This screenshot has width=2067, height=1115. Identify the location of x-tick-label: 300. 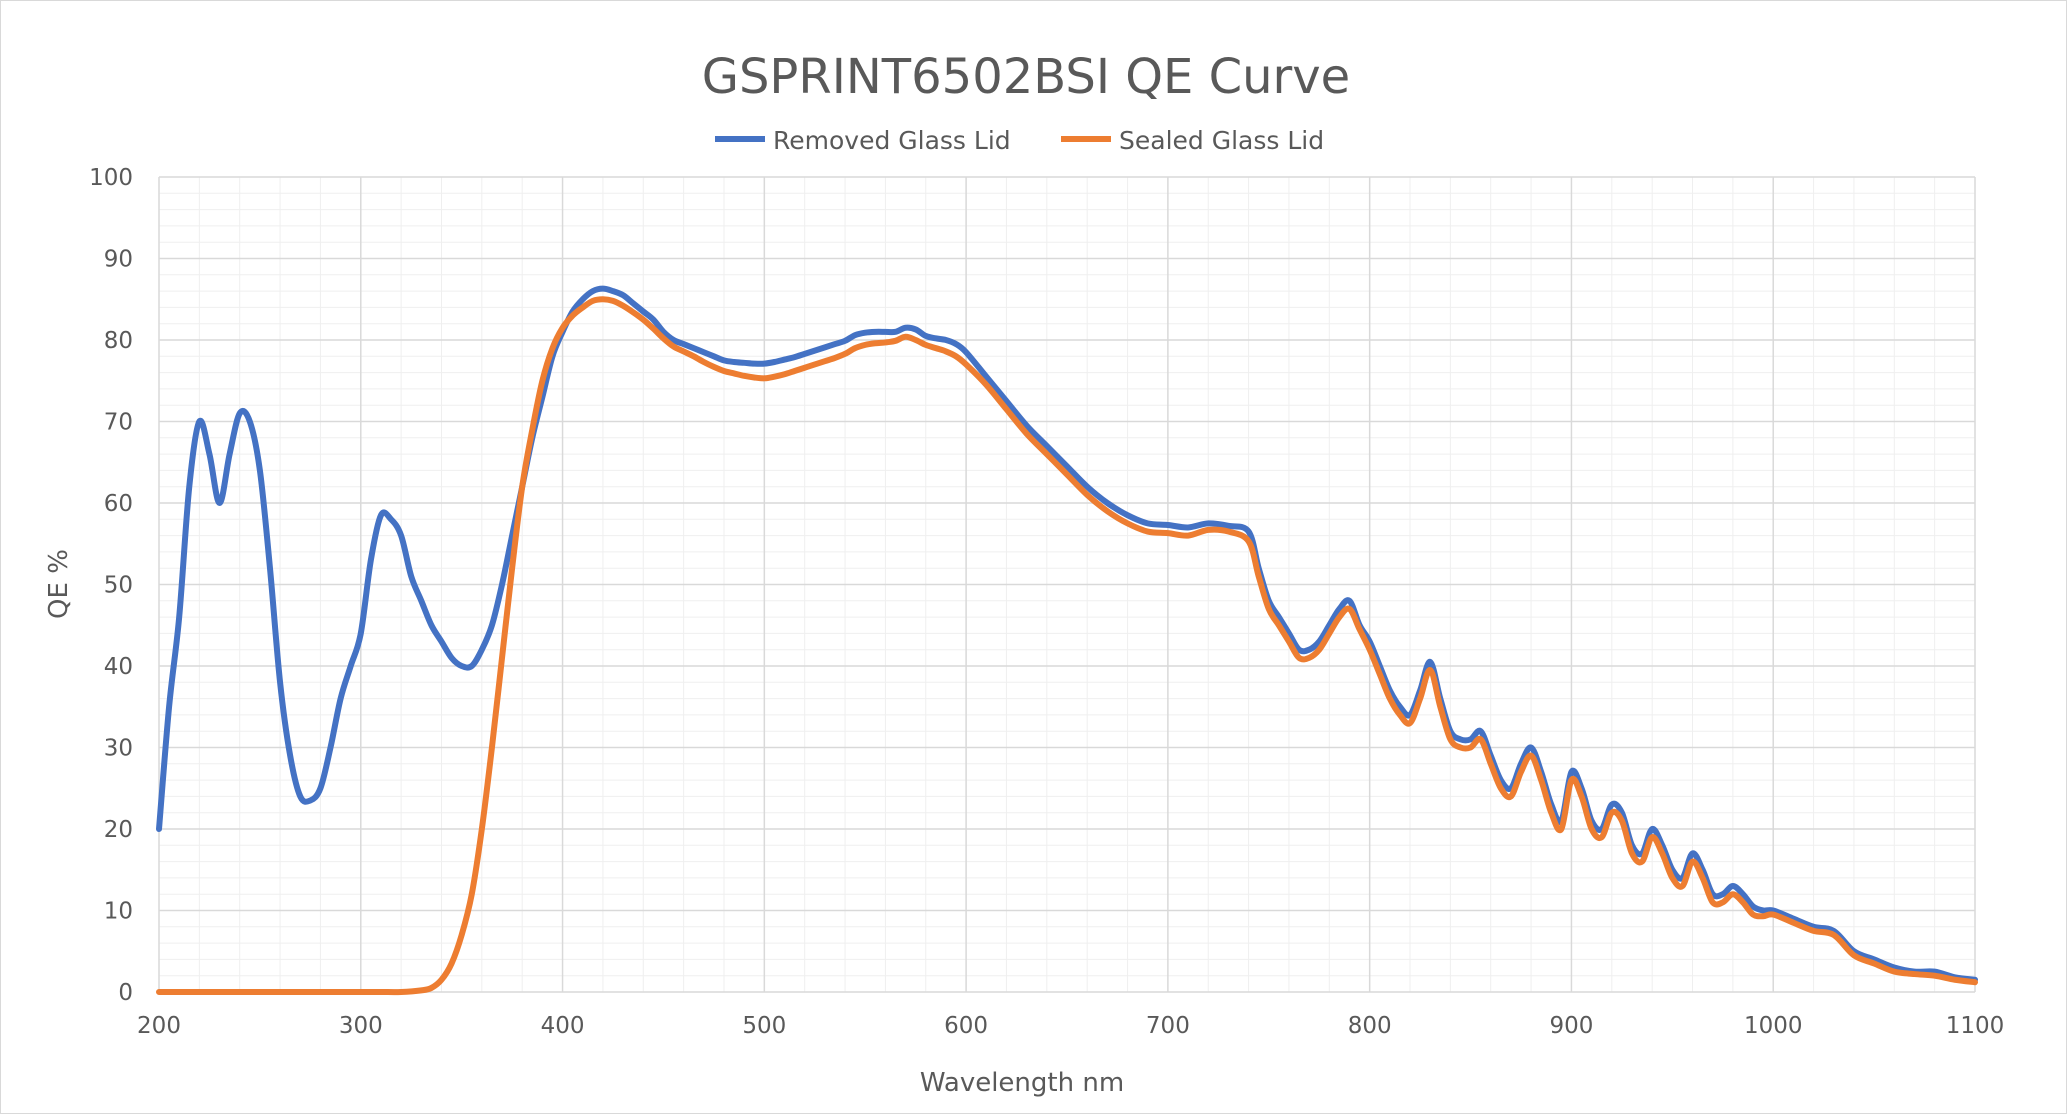
(361, 1026).